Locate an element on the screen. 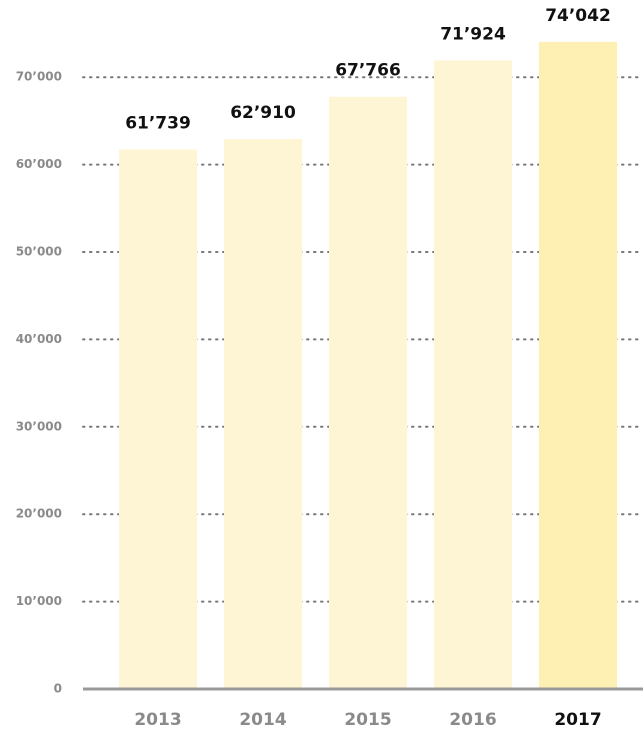  x-tick-label: 2013 is located at coordinates (157, 720).